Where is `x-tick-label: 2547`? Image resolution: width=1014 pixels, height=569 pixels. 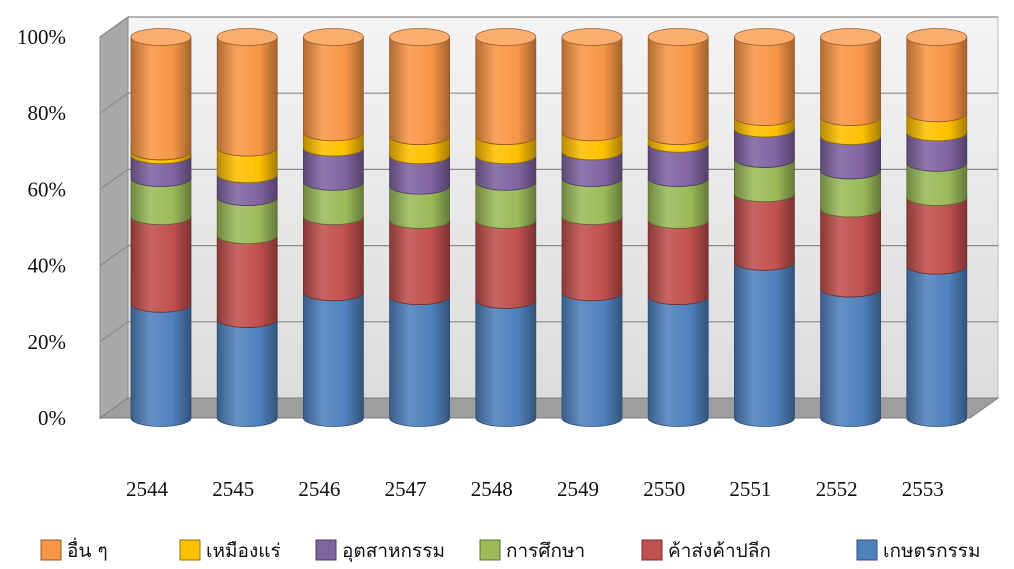 x-tick-label: 2547 is located at coordinates (406, 489).